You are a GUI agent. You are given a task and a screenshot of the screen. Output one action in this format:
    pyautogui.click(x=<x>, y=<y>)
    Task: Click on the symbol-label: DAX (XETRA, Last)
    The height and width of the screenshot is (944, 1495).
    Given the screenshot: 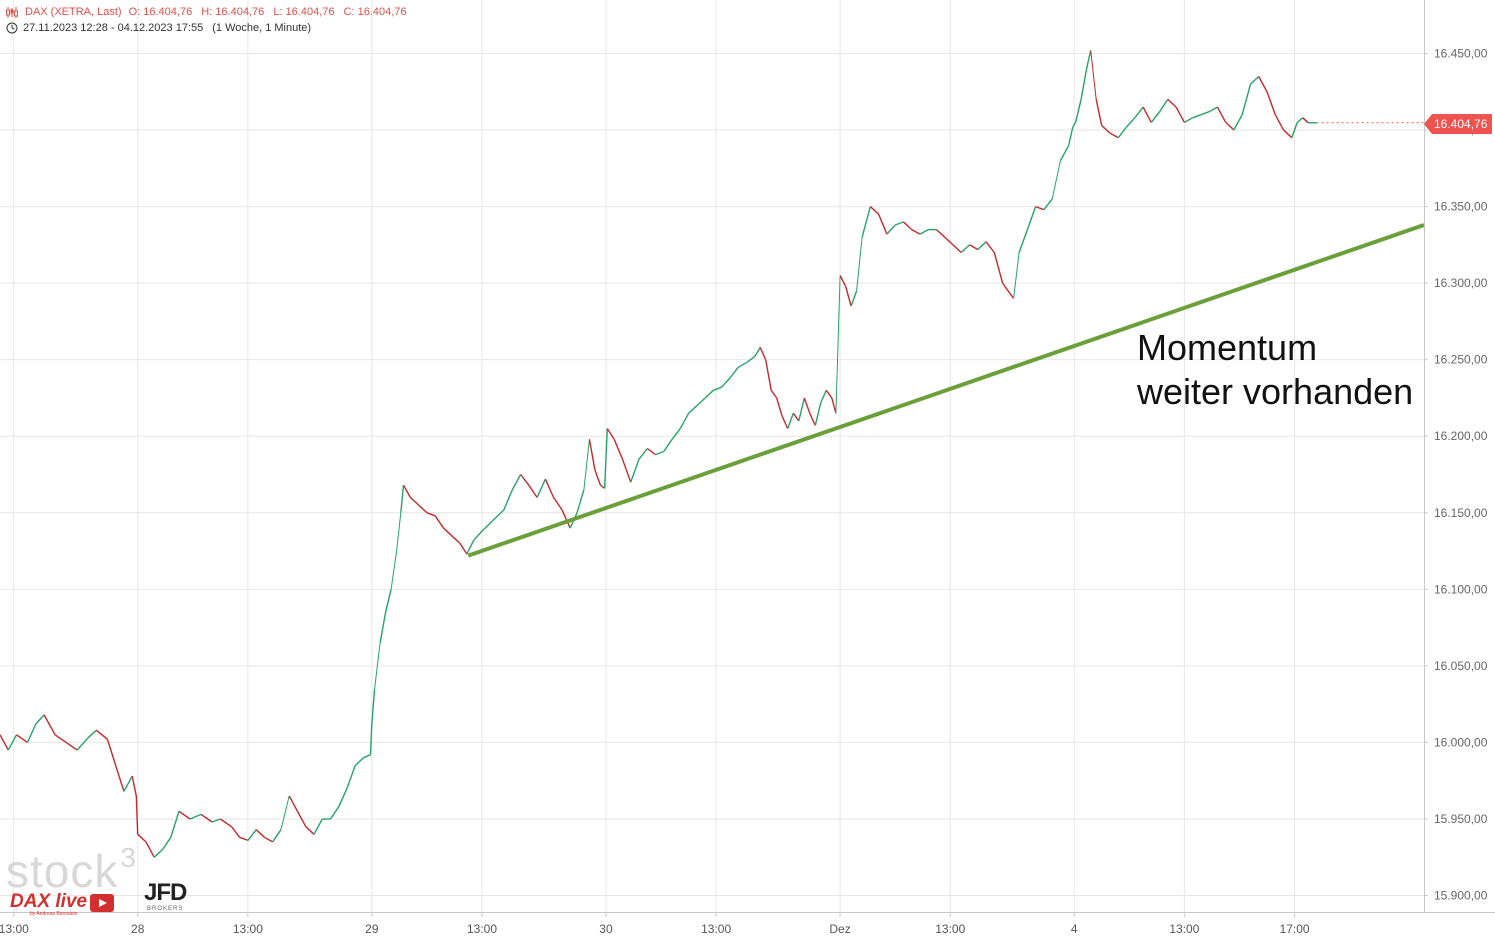 What is the action you would take?
    pyautogui.click(x=73, y=12)
    